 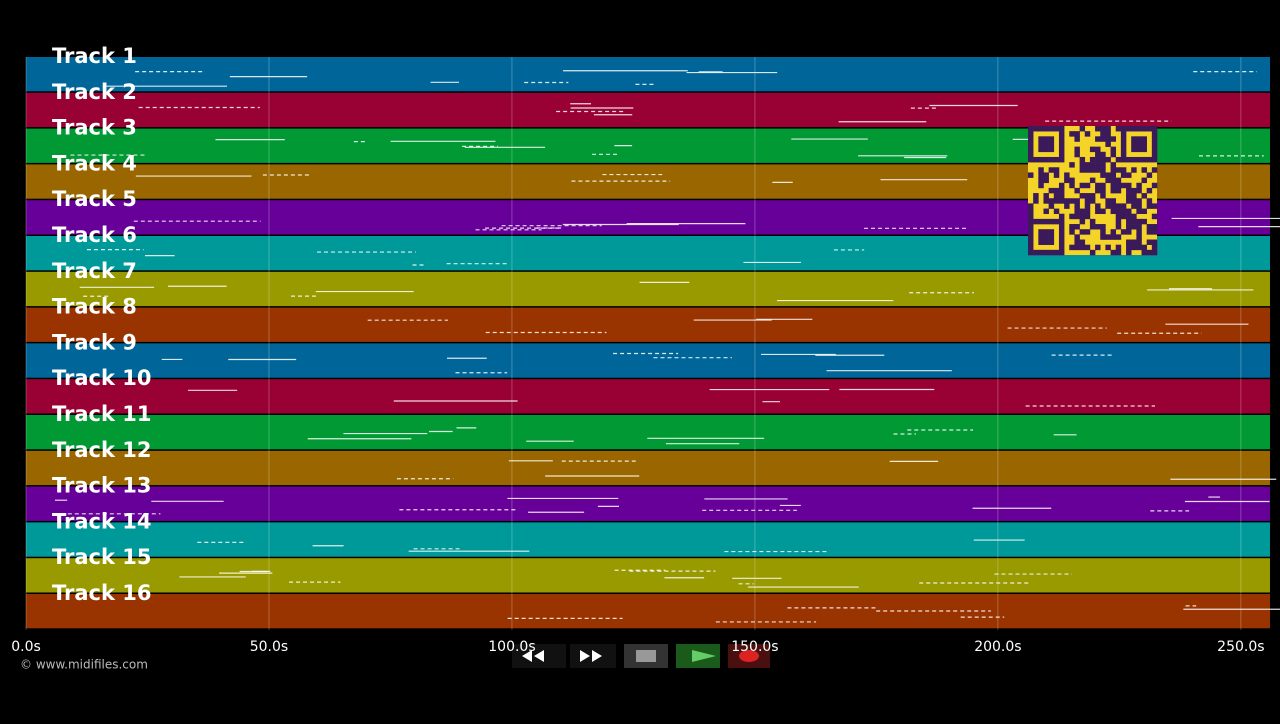 I want to click on controls, so click(x=641, y=656).